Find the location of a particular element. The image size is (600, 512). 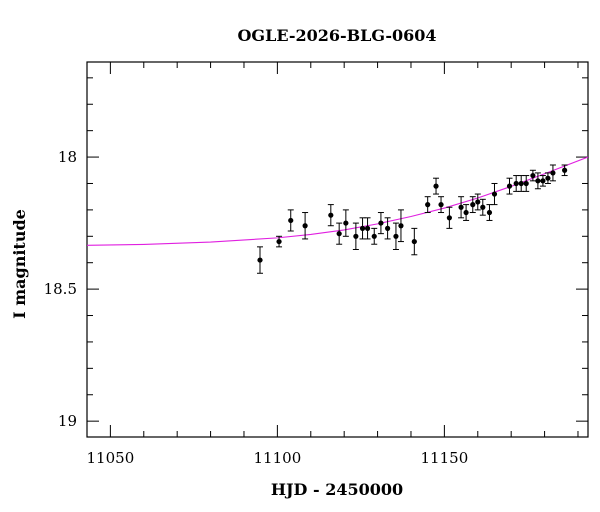

y-tick-label: 18.5 is located at coordinates (60, 289).